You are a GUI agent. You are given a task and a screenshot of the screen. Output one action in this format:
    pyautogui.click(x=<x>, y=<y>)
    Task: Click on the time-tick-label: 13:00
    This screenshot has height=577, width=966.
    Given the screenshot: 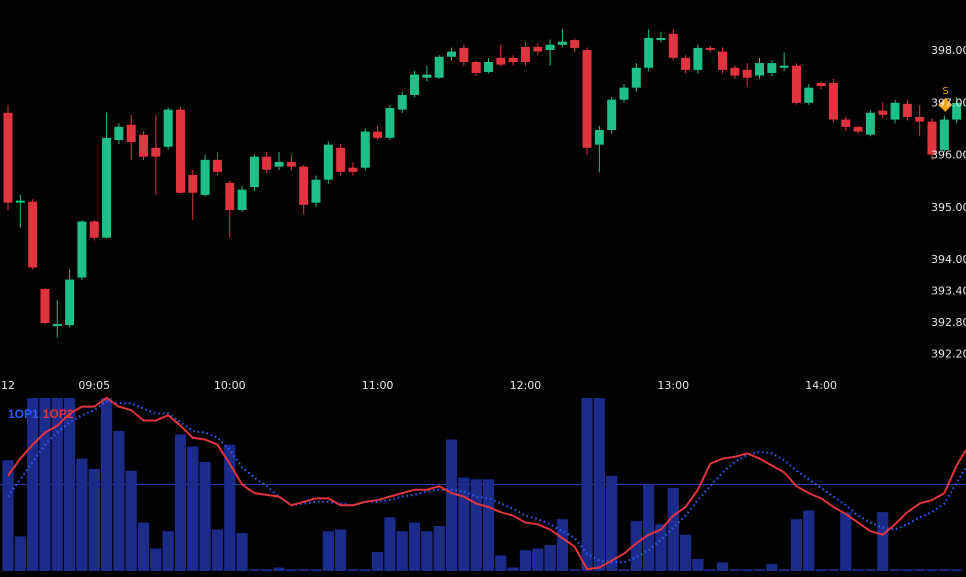 What is the action you would take?
    pyautogui.click(x=673, y=385)
    